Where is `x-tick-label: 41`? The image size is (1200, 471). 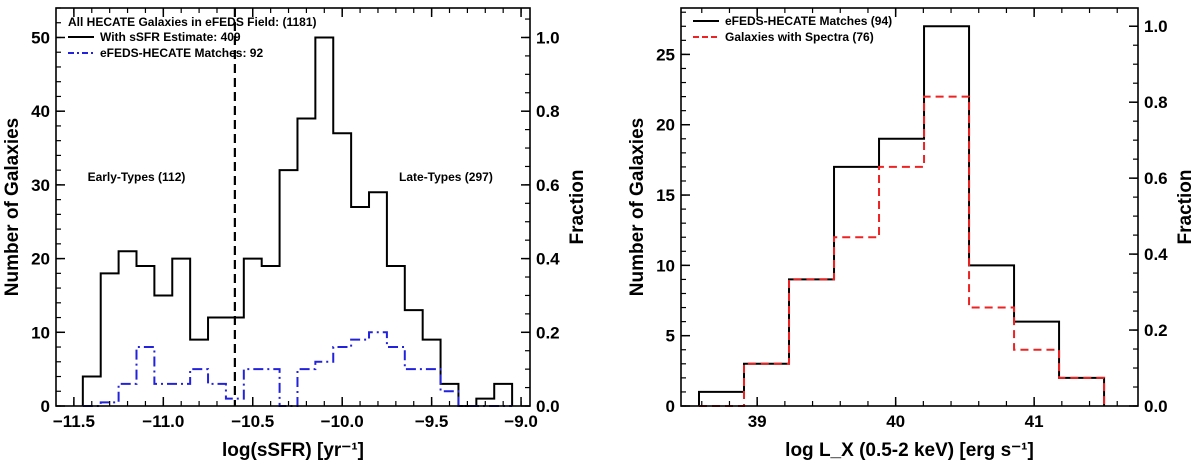
x-tick-label: 41 is located at coordinates (1034, 421).